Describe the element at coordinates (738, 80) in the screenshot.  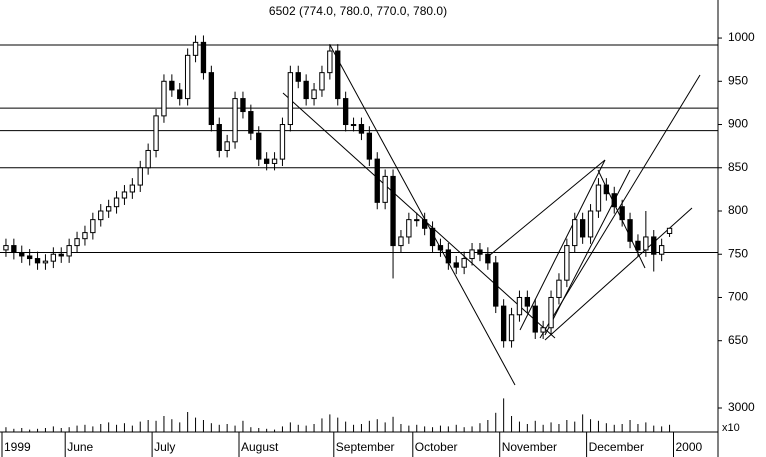
I see `y-tick-label: 950` at that location.